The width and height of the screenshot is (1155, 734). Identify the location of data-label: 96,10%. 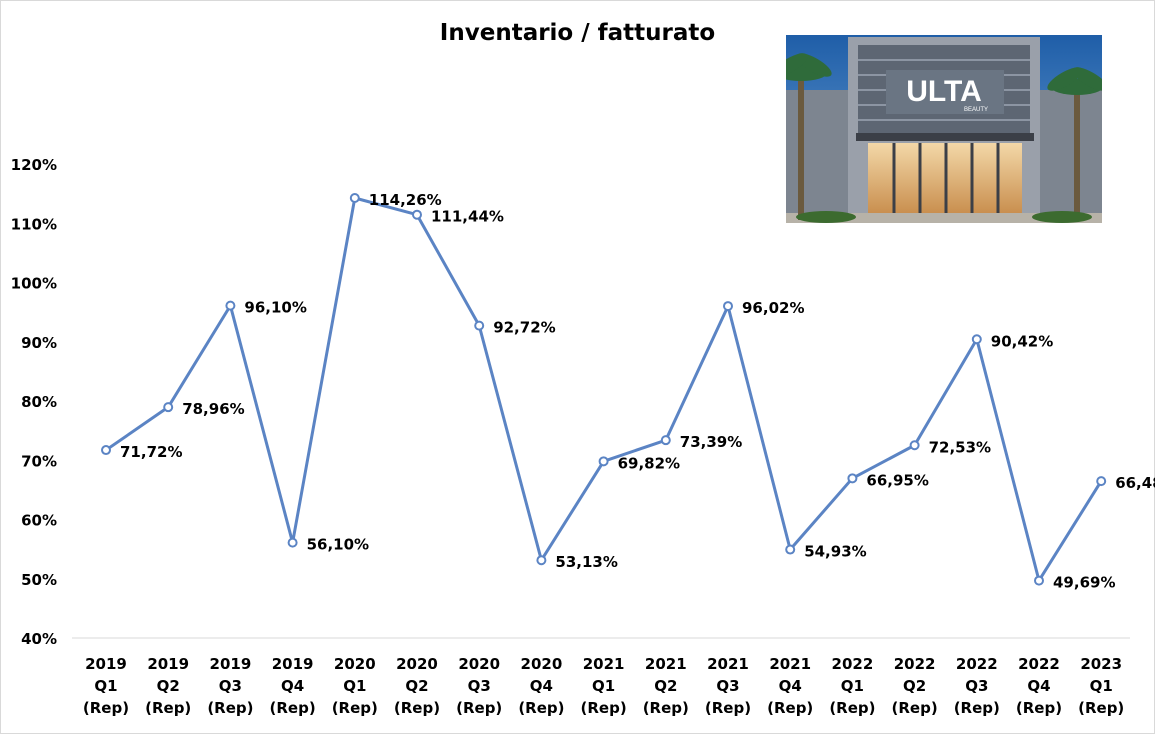
(275, 308).